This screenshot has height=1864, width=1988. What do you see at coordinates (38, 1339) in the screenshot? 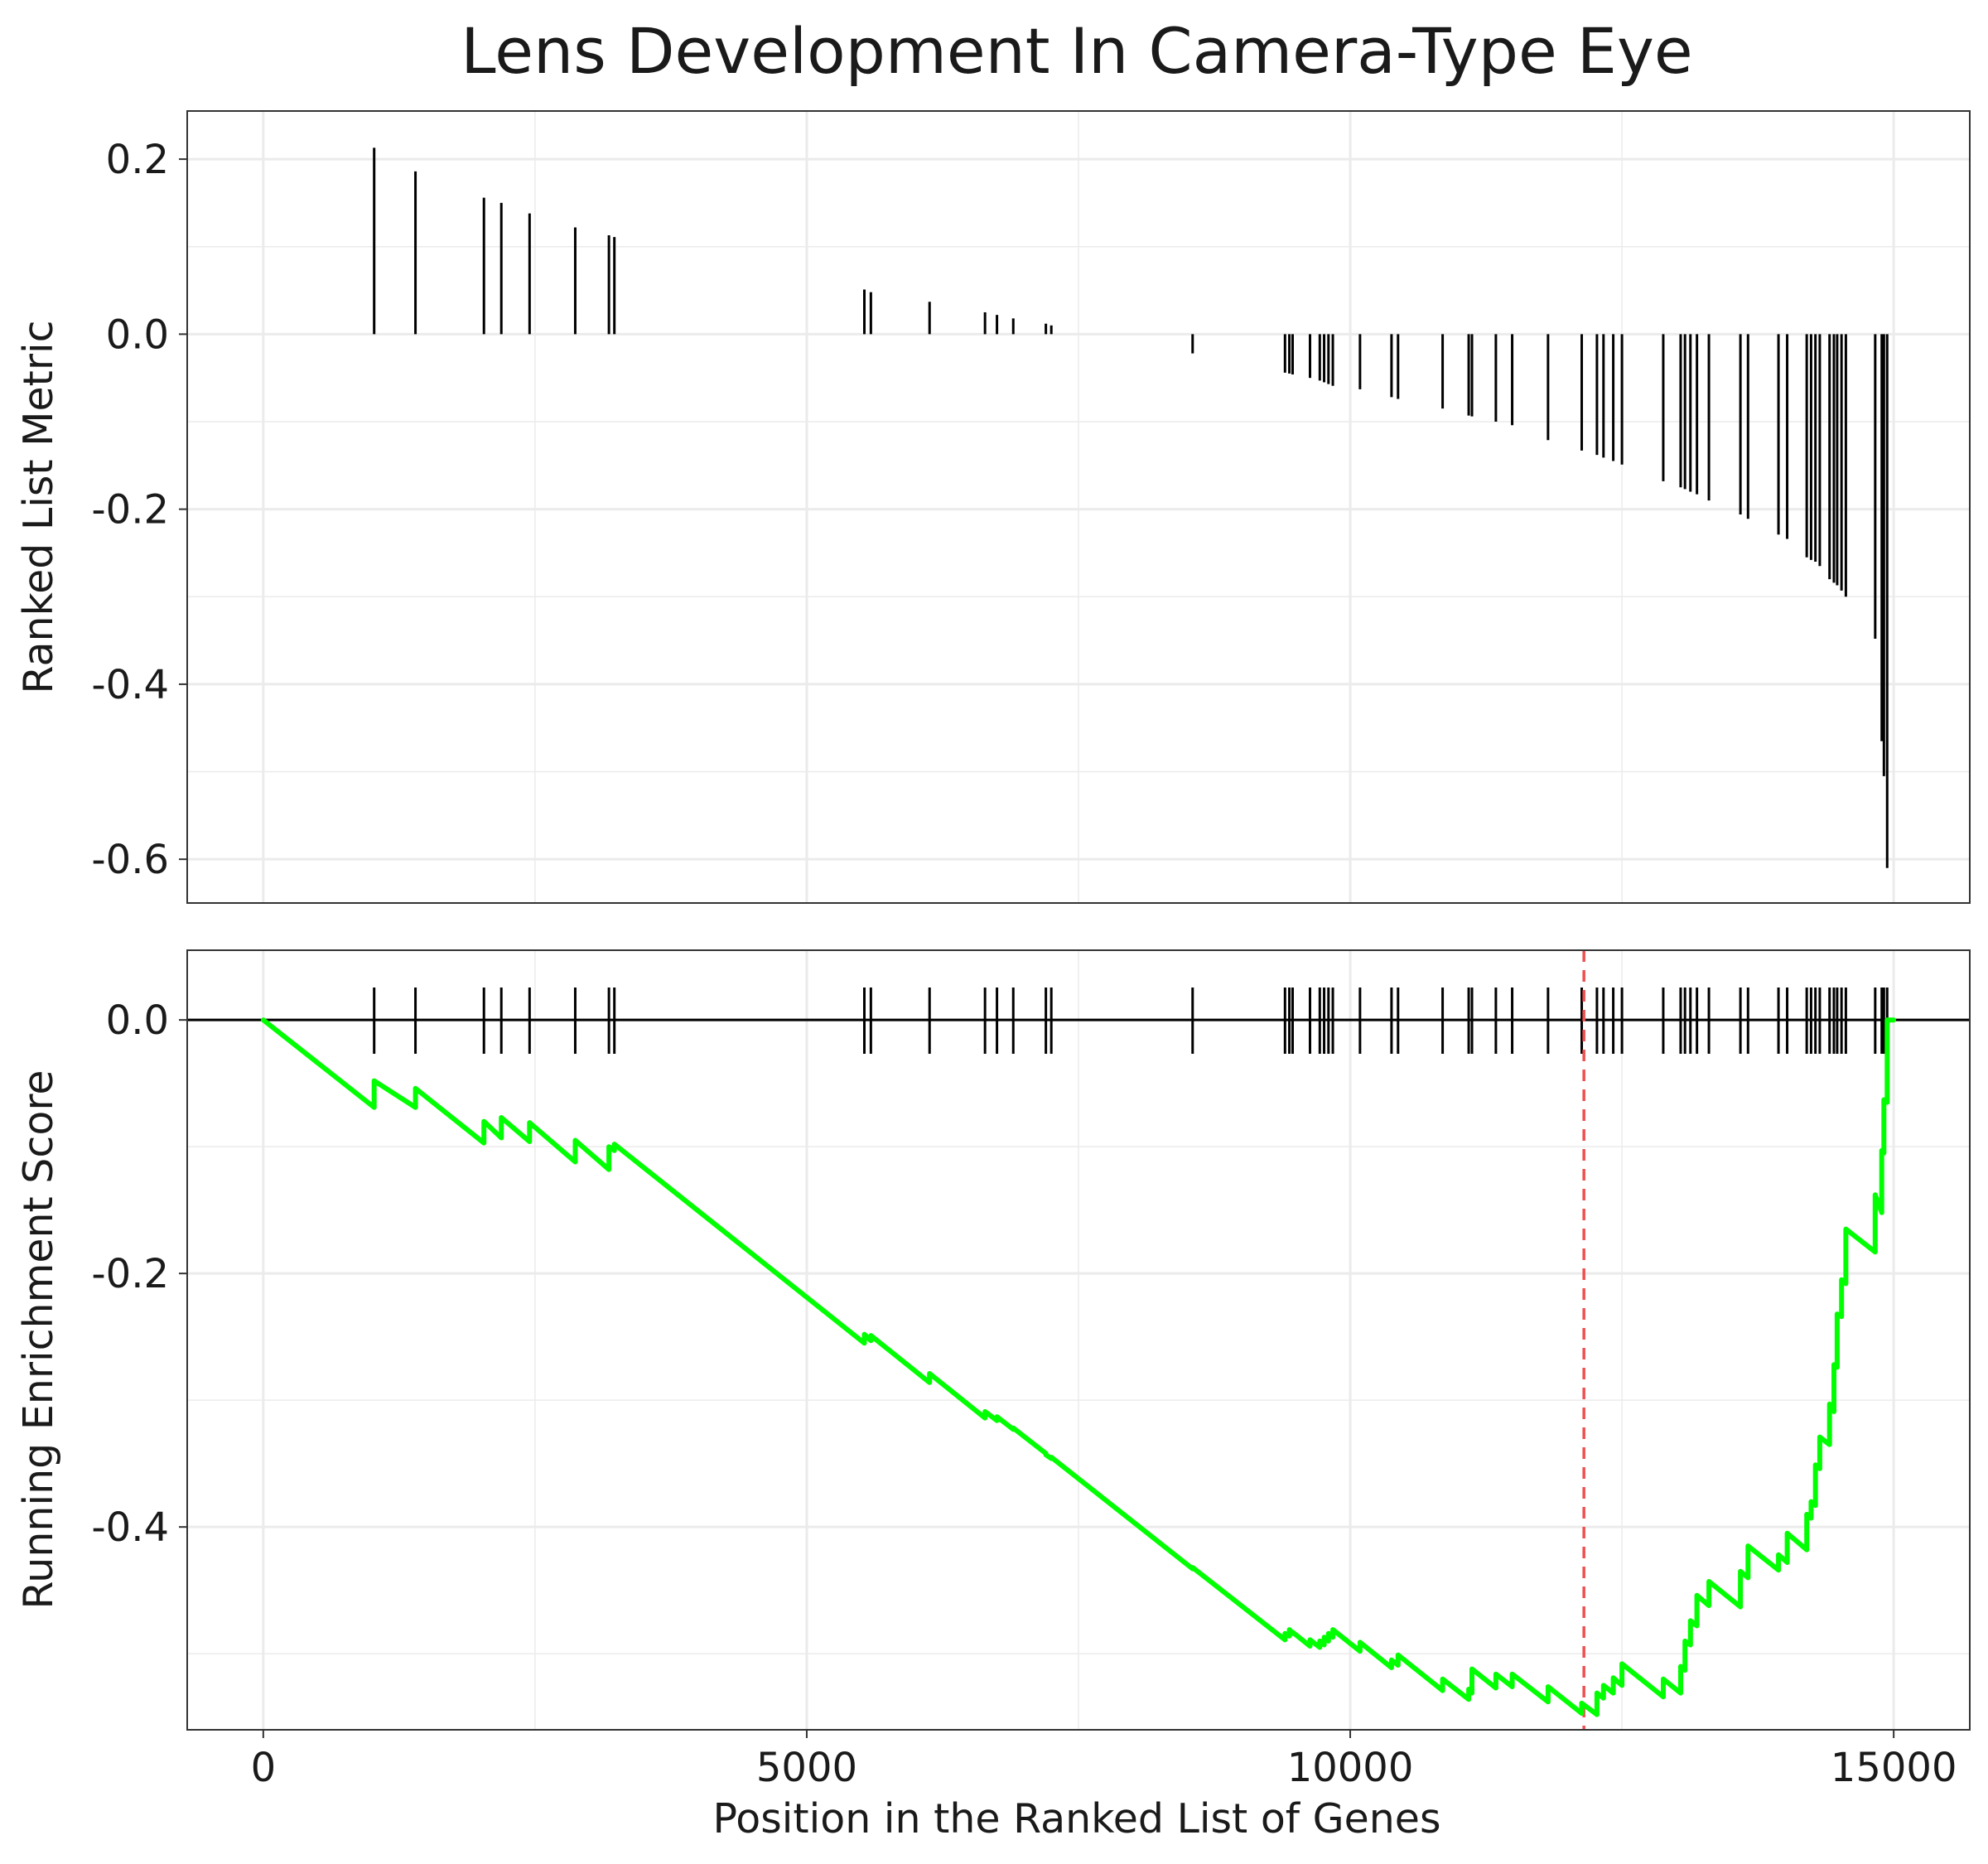
I see `running-enrichment-score-axis-title: Running Enrichment Score` at bounding box center [38, 1339].